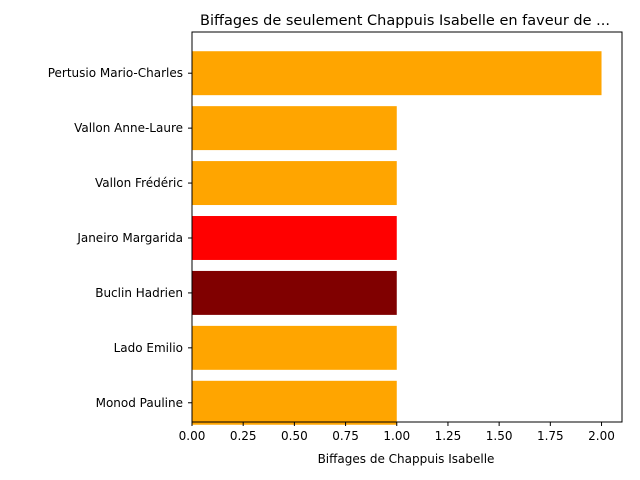  Describe the element at coordinates (243, 436) in the screenshot. I see `x-tick-label: 0.25` at that location.